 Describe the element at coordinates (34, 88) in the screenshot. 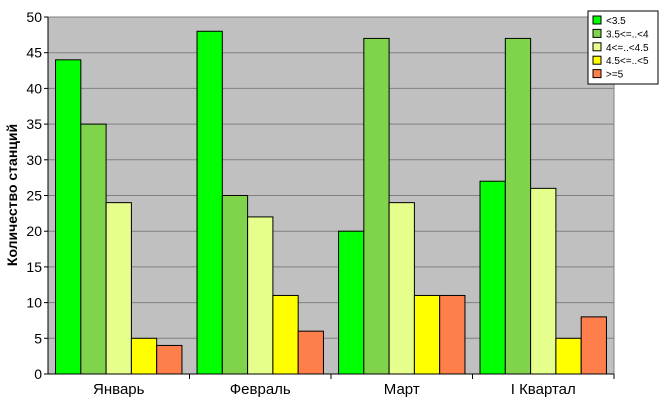

I see `y-tick-label: 40` at that location.